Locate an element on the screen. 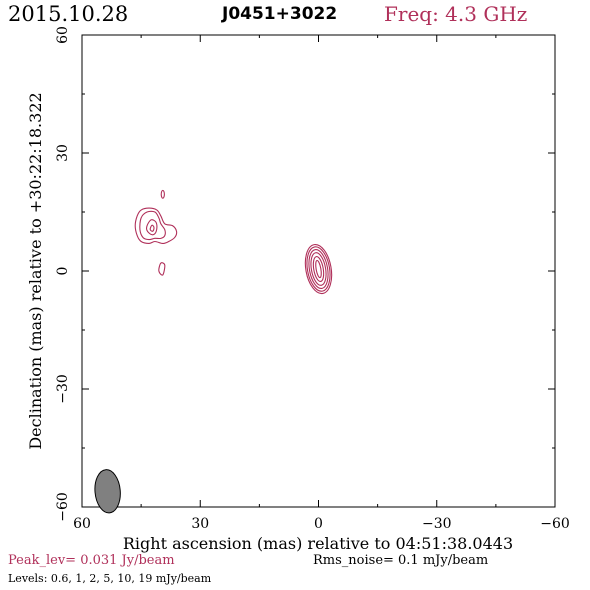  y-tick-label: −60 is located at coordinates (63, 507).